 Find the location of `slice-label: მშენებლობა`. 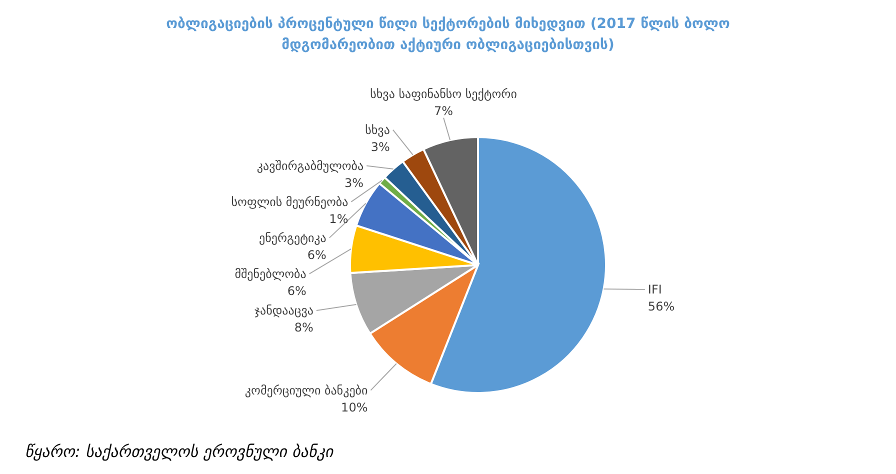

slice-label: მშენებლობა is located at coordinates (270, 273).